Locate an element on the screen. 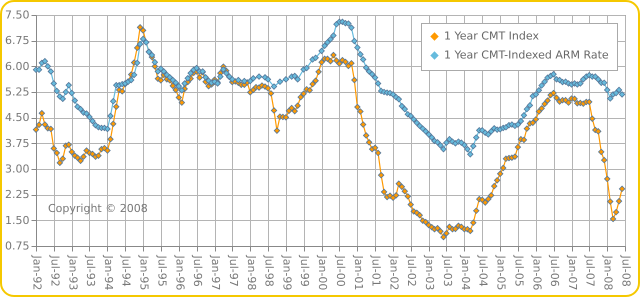  x-tick-label: Jul-94 is located at coordinates (126, 270).